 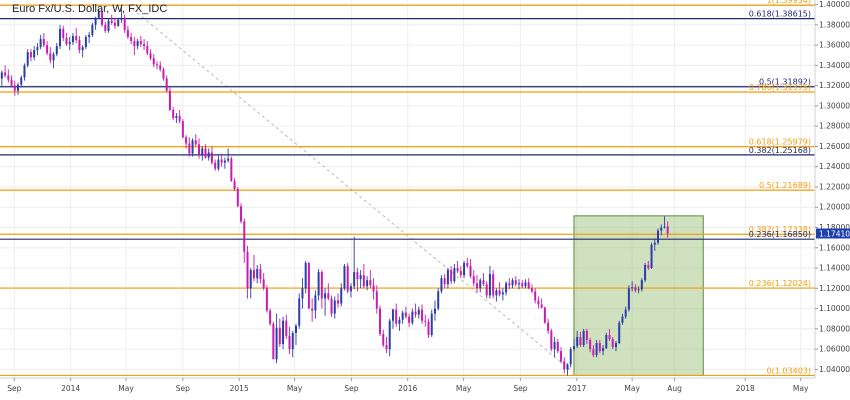 What do you see at coordinates (834, 308) in the screenshot?
I see `y-tick-label: 1.10000` at bounding box center [834, 308].